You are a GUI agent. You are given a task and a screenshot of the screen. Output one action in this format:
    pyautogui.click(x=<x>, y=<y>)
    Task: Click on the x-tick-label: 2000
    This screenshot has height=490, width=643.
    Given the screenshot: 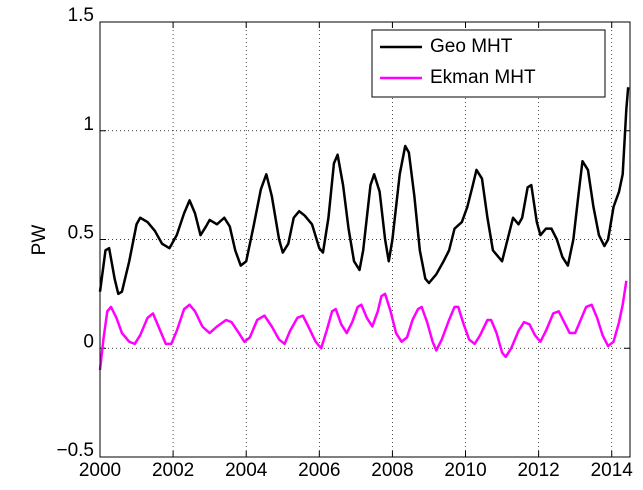 What is the action you would take?
    pyautogui.click(x=100, y=470)
    